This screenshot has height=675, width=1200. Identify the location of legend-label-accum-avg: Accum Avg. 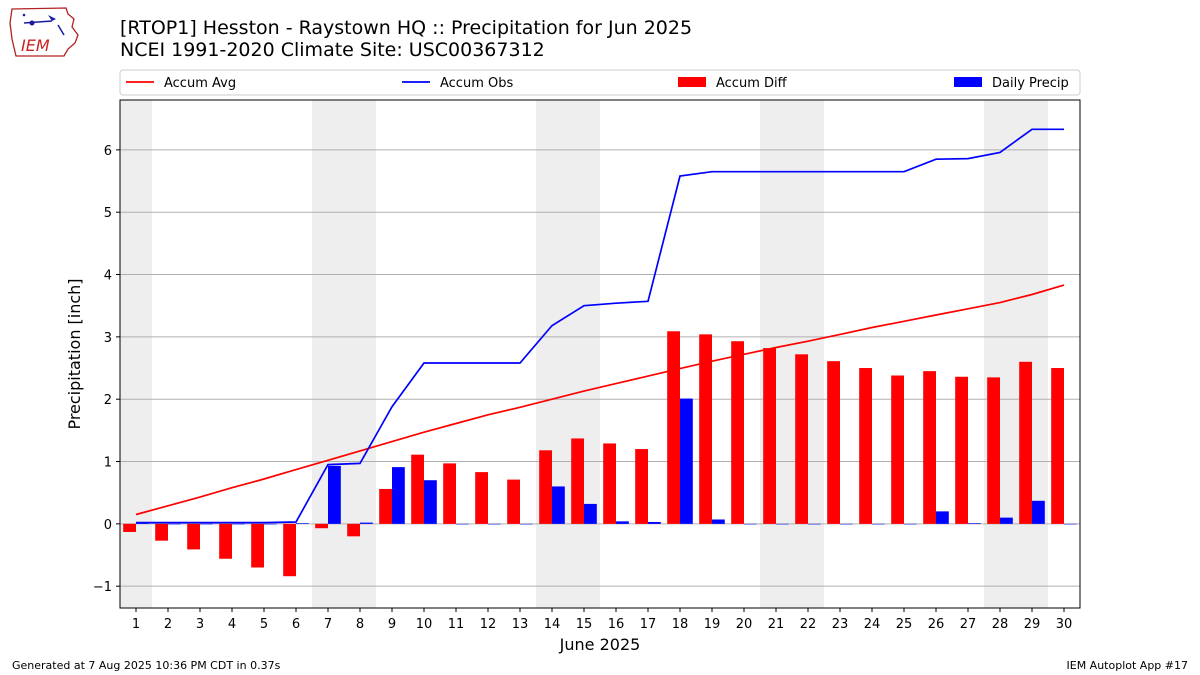
(200, 83).